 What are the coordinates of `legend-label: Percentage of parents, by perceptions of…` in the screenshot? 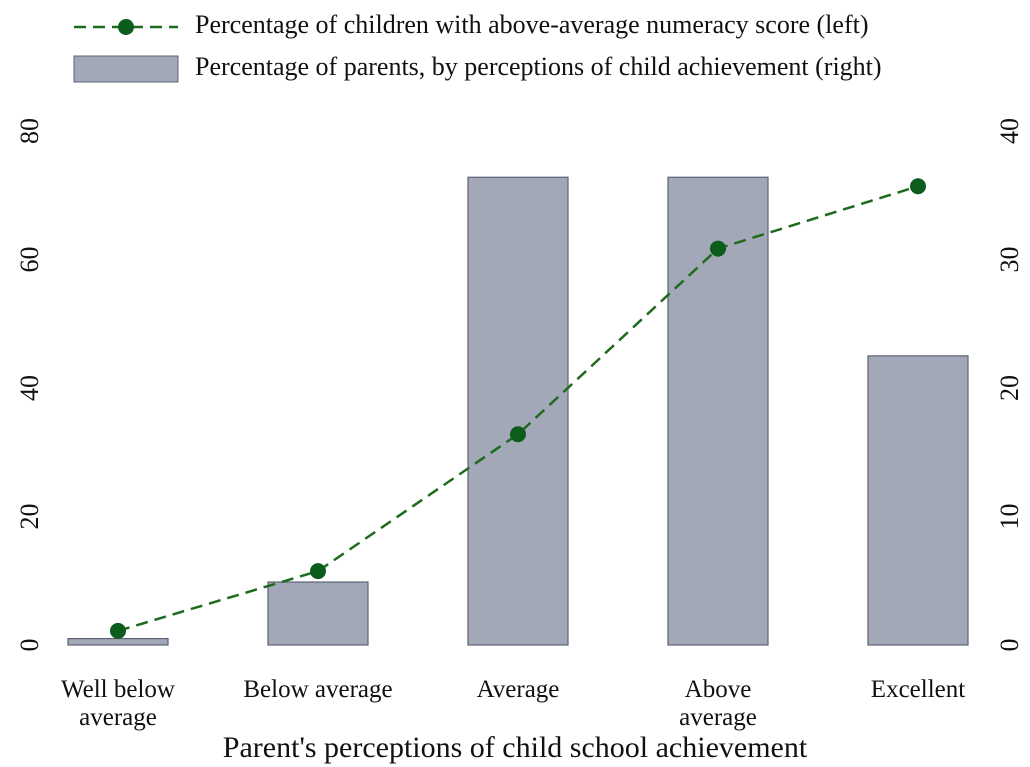 It's located at (538, 66).